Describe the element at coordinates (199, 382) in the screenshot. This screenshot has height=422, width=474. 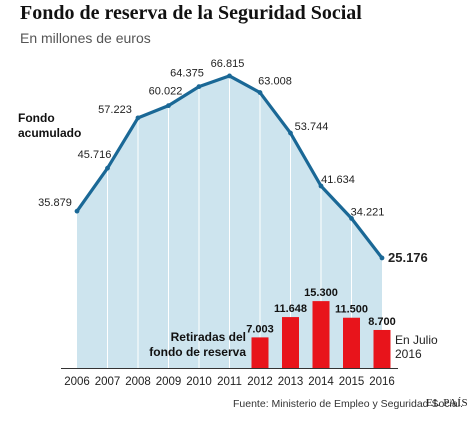
I see `x-tick-2010: 2010` at that location.